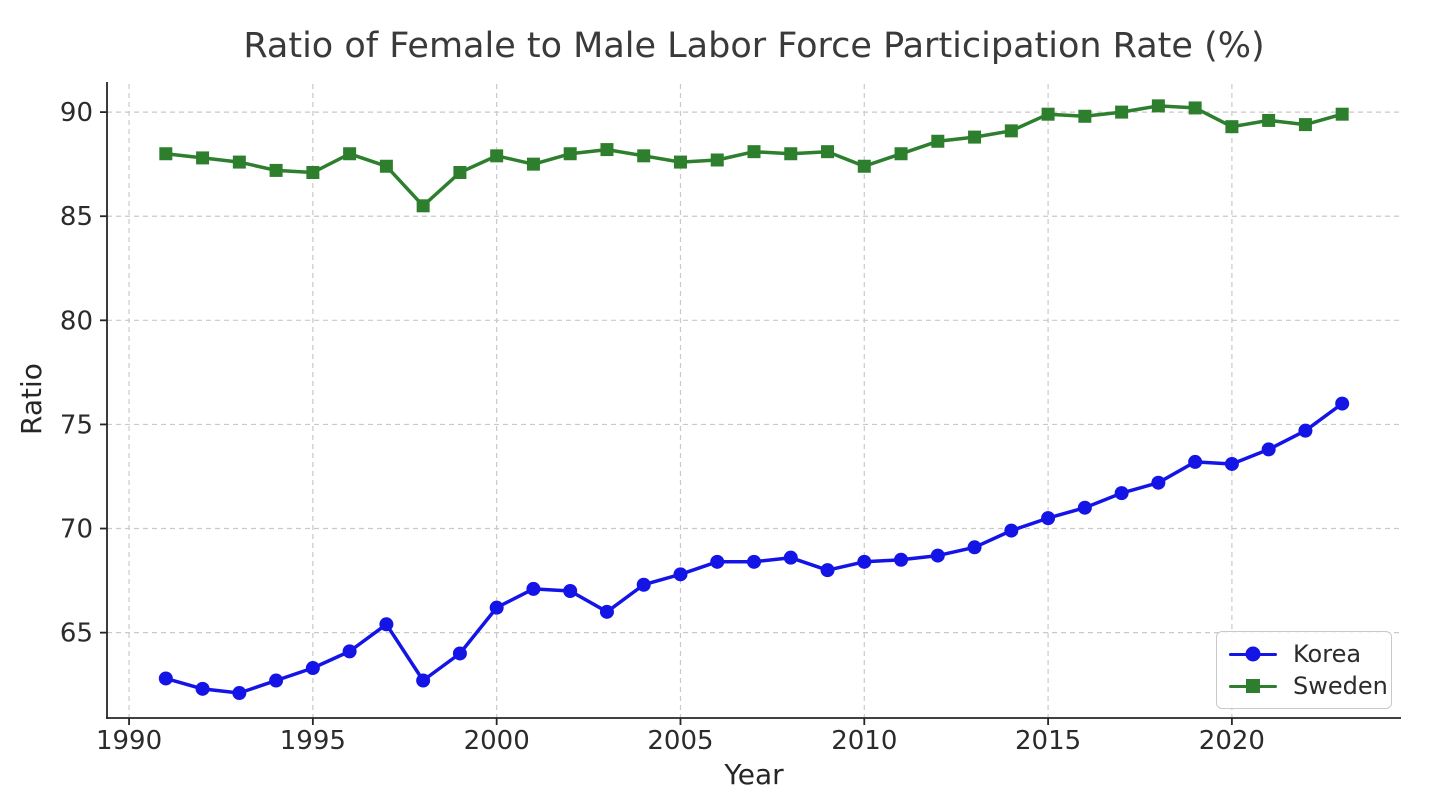  What do you see at coordinates (497, 741) in the screenshot?
I see `x-tick-label: 2000` at bounding box center [497, 741].